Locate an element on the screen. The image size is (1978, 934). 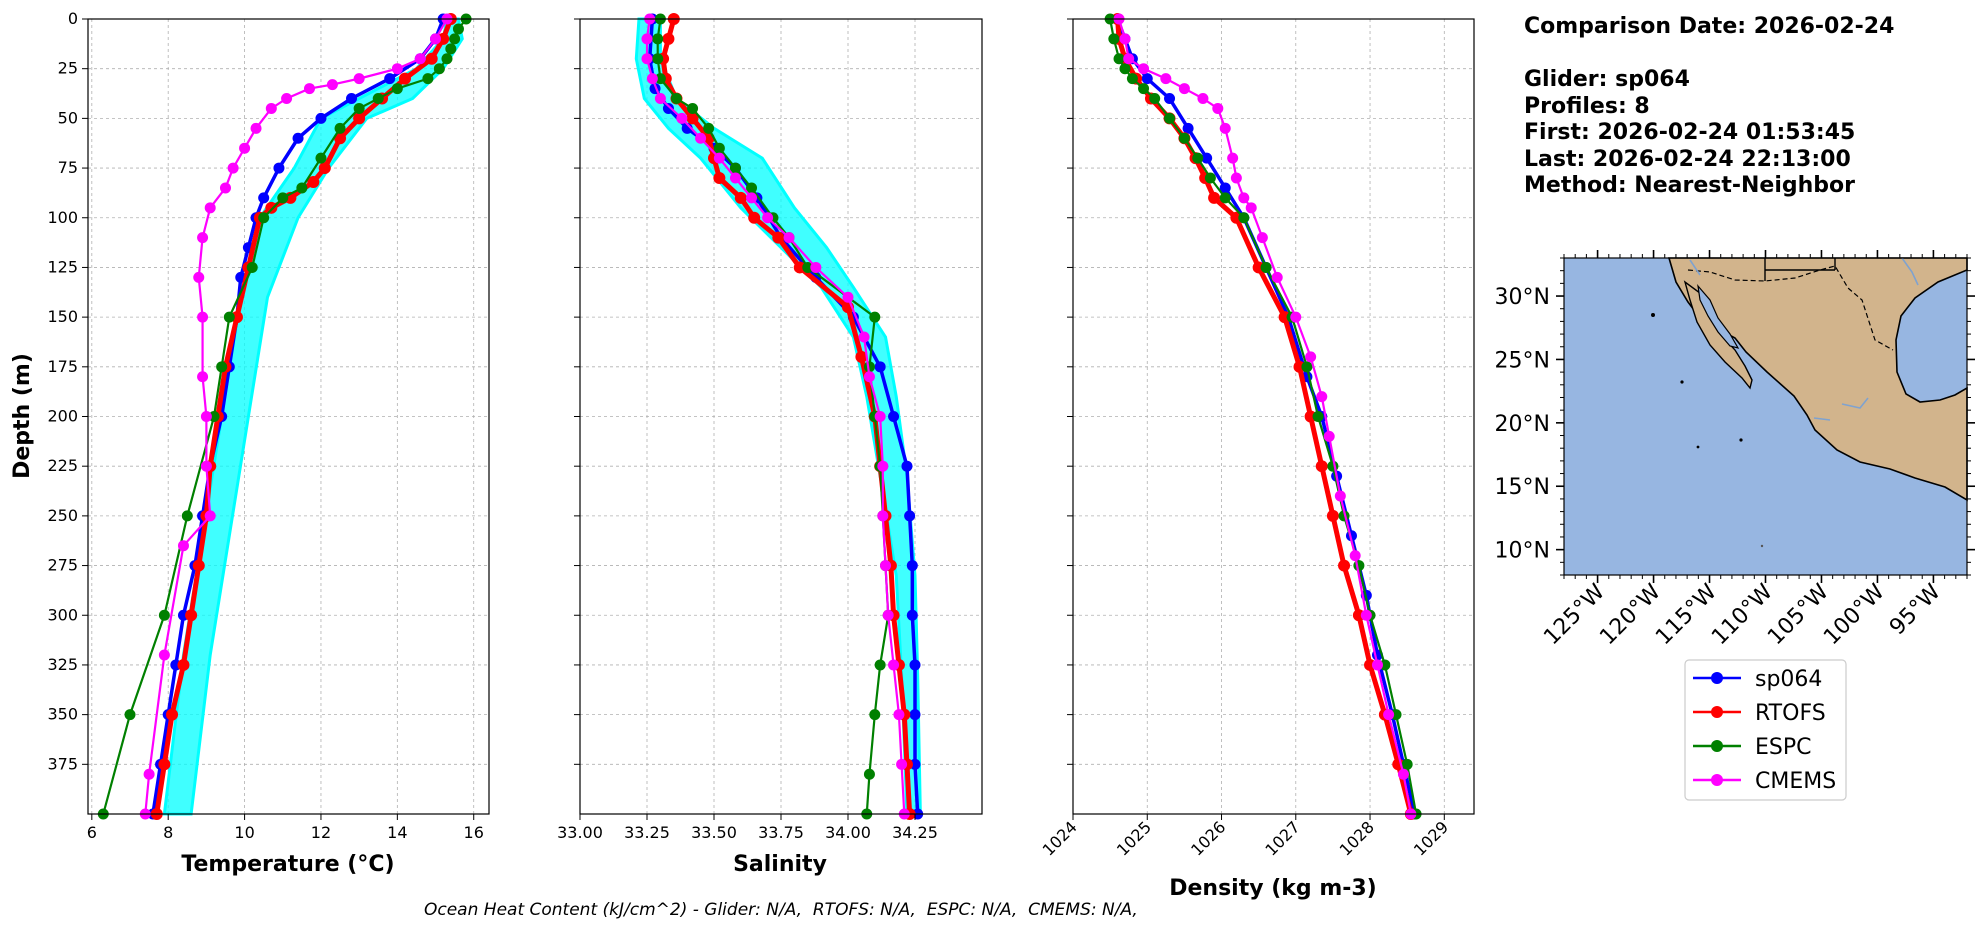
legend-entry-espc: ESPC is located at coordinates (1752, 747).